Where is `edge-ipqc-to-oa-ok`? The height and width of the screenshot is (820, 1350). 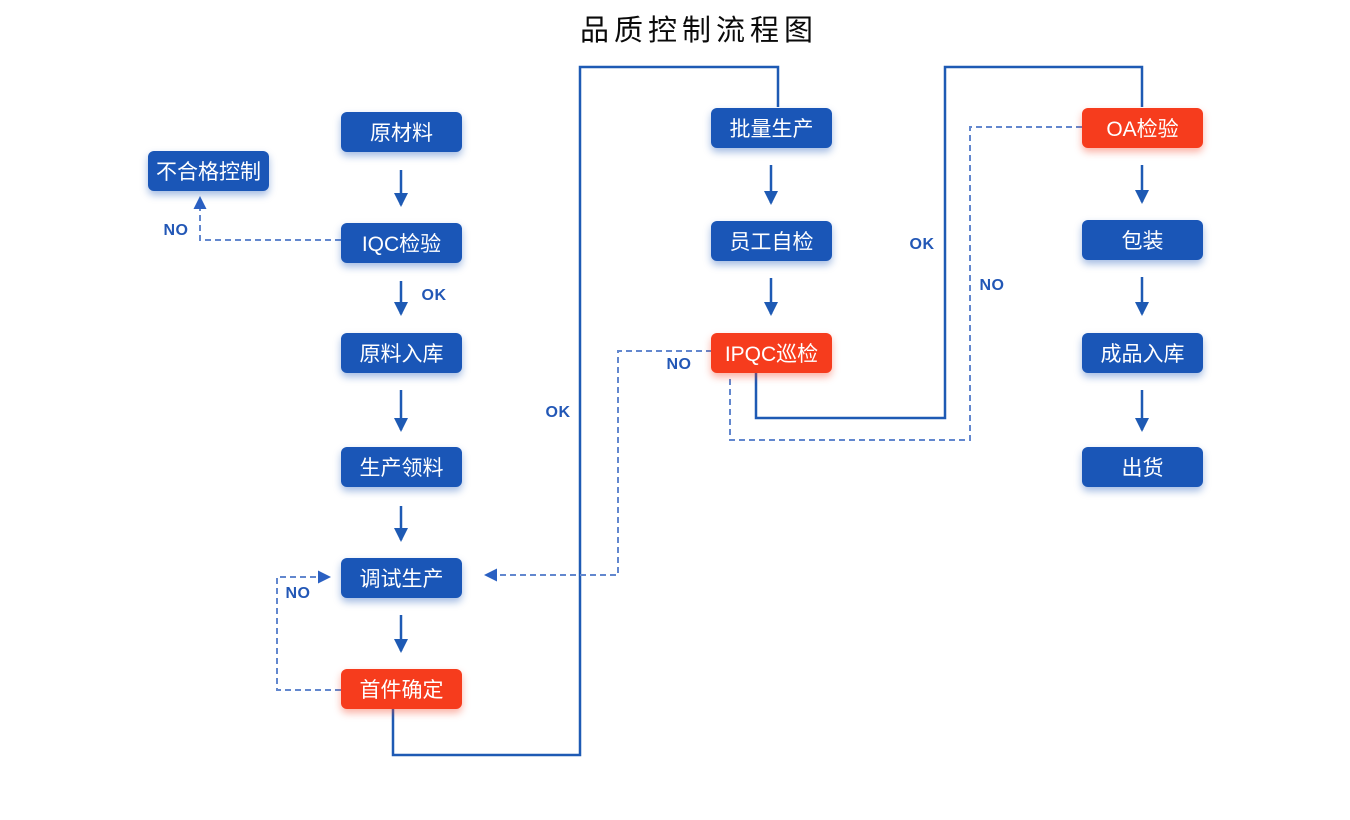
edge-ipqc-to-oa-ok is located at coordinates (949, 242).